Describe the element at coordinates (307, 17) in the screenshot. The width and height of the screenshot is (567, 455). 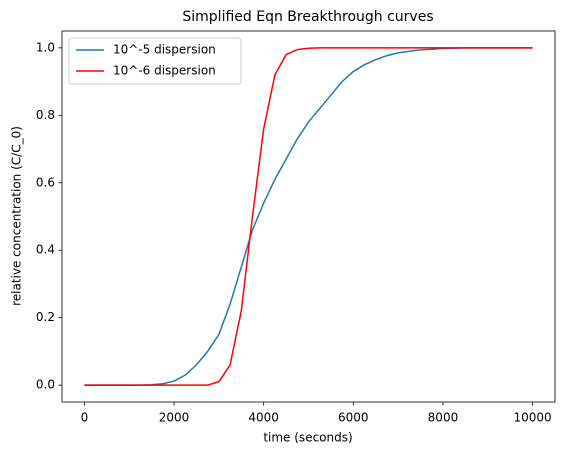
I see `chart-title: Simplified Eqn Breakthrough curves` at that location.